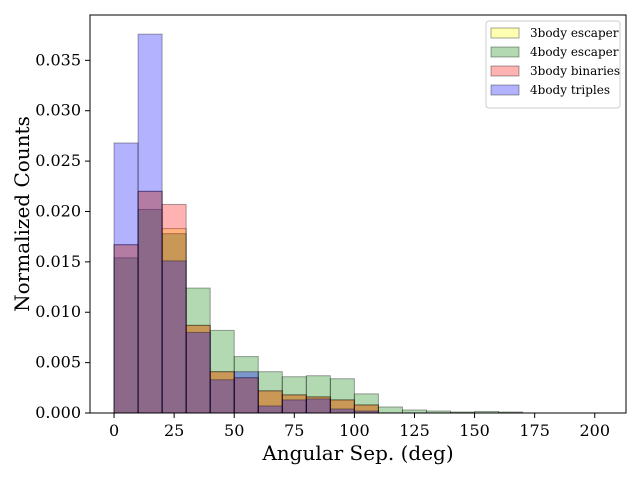 The height and width of the screenshot is (480, 640). What do you see at coordinates (294, 430) in the screenshot?
I see `x-tick-label-3: 75` at bounding box center [294, 430].